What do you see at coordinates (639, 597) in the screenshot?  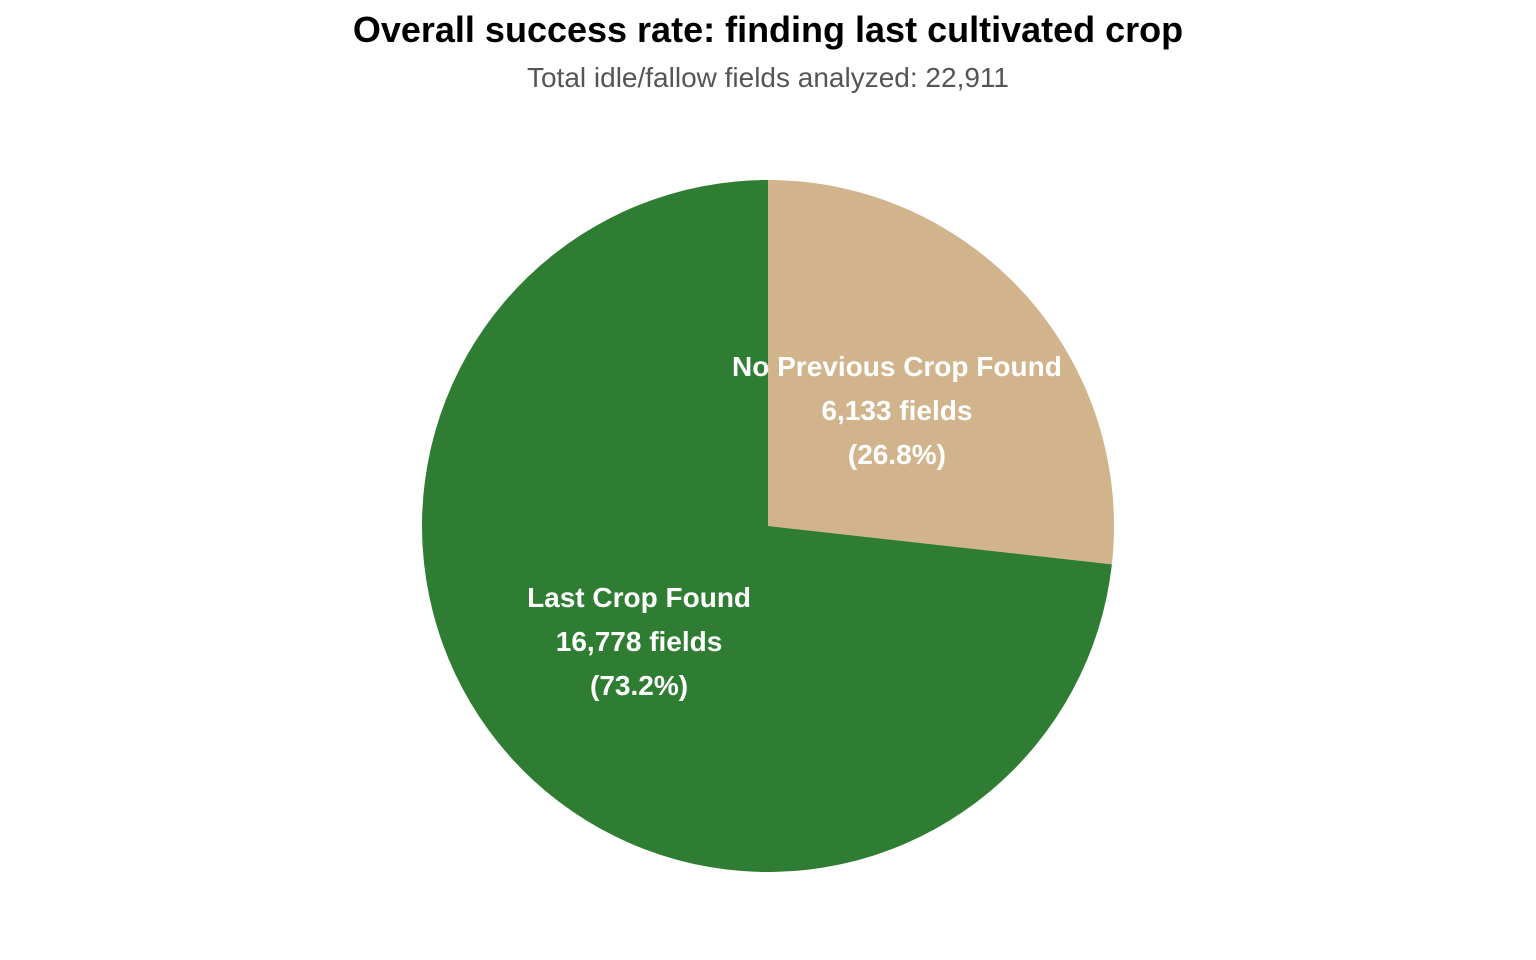 I see `slice-label: Last Crop Found` at bounding box center [639, 597].